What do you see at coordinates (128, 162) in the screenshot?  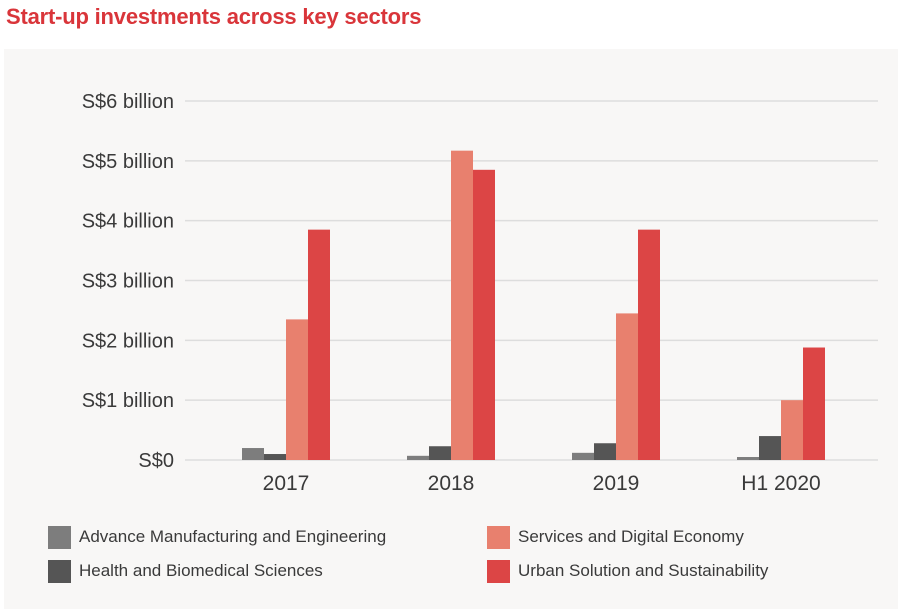 I see `y-tick-label: S$5 billion` at bounding box center [128, 162].